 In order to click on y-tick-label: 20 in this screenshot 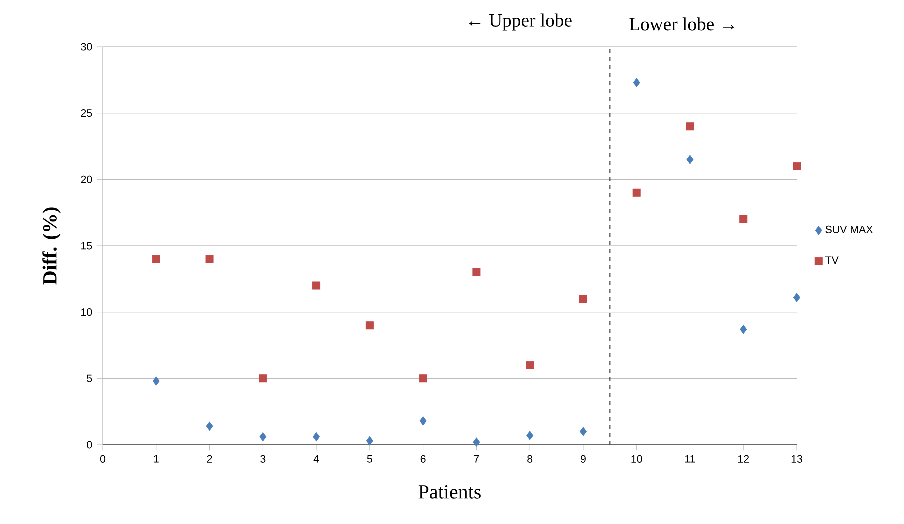, I will do `click(86, 180)`.